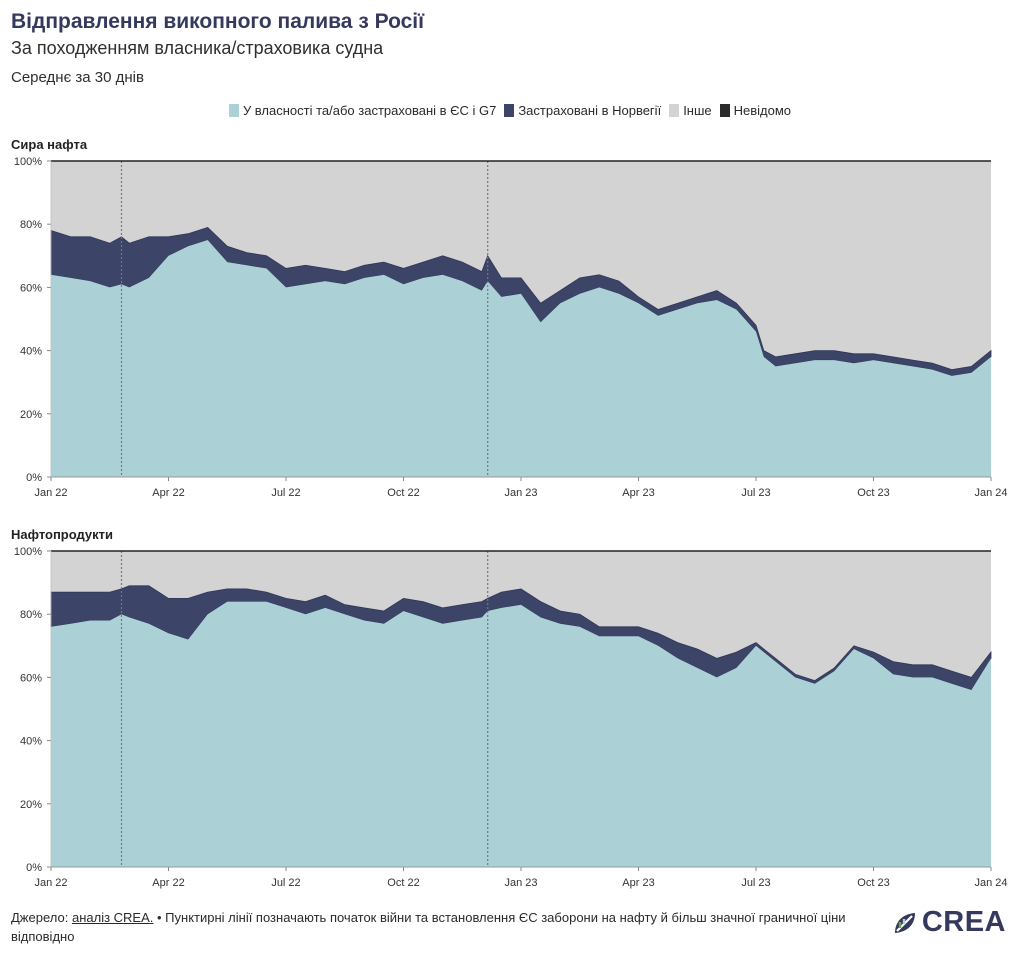  Describe the element at coordinates (762, 110) in the screenshot. I see `legend-label-unknown: Невідомо` at that location.